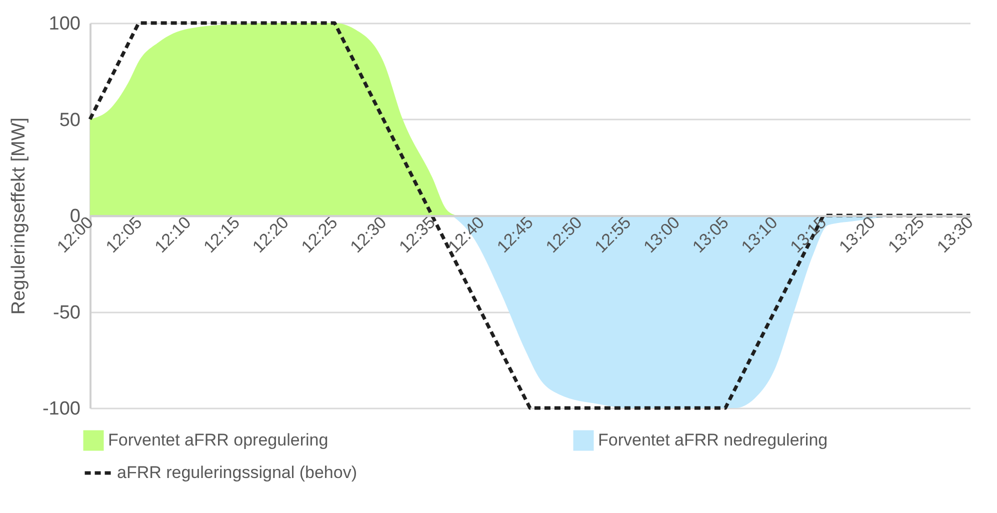 This screenshot has width=997, height=513. I want to click on y-tick-label: 50, so click(69, 120).